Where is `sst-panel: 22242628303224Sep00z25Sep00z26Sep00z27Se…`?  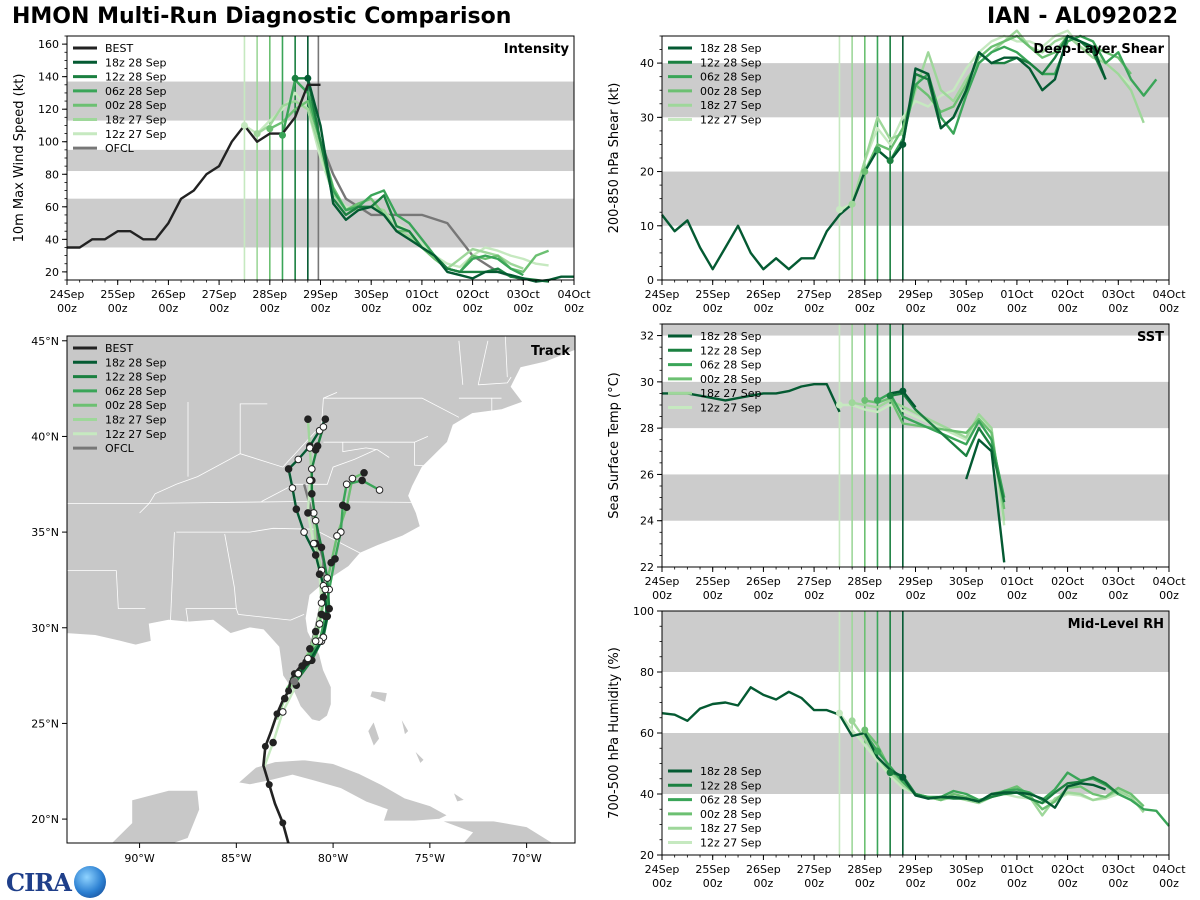
sst-panel: 22242628303224Sep00z25Sep00z26Sep00z27Se… is located at coordinates (896, 462).